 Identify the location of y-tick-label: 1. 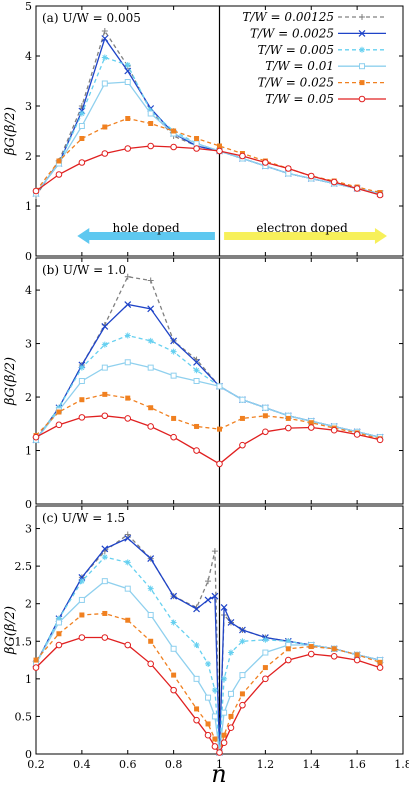
(28, 451).